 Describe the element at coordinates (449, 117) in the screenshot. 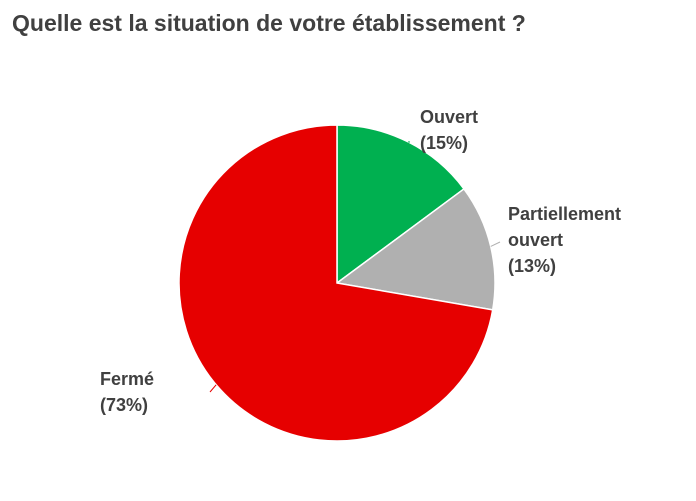

I see `slice-label-line: Ouvert` at that location.